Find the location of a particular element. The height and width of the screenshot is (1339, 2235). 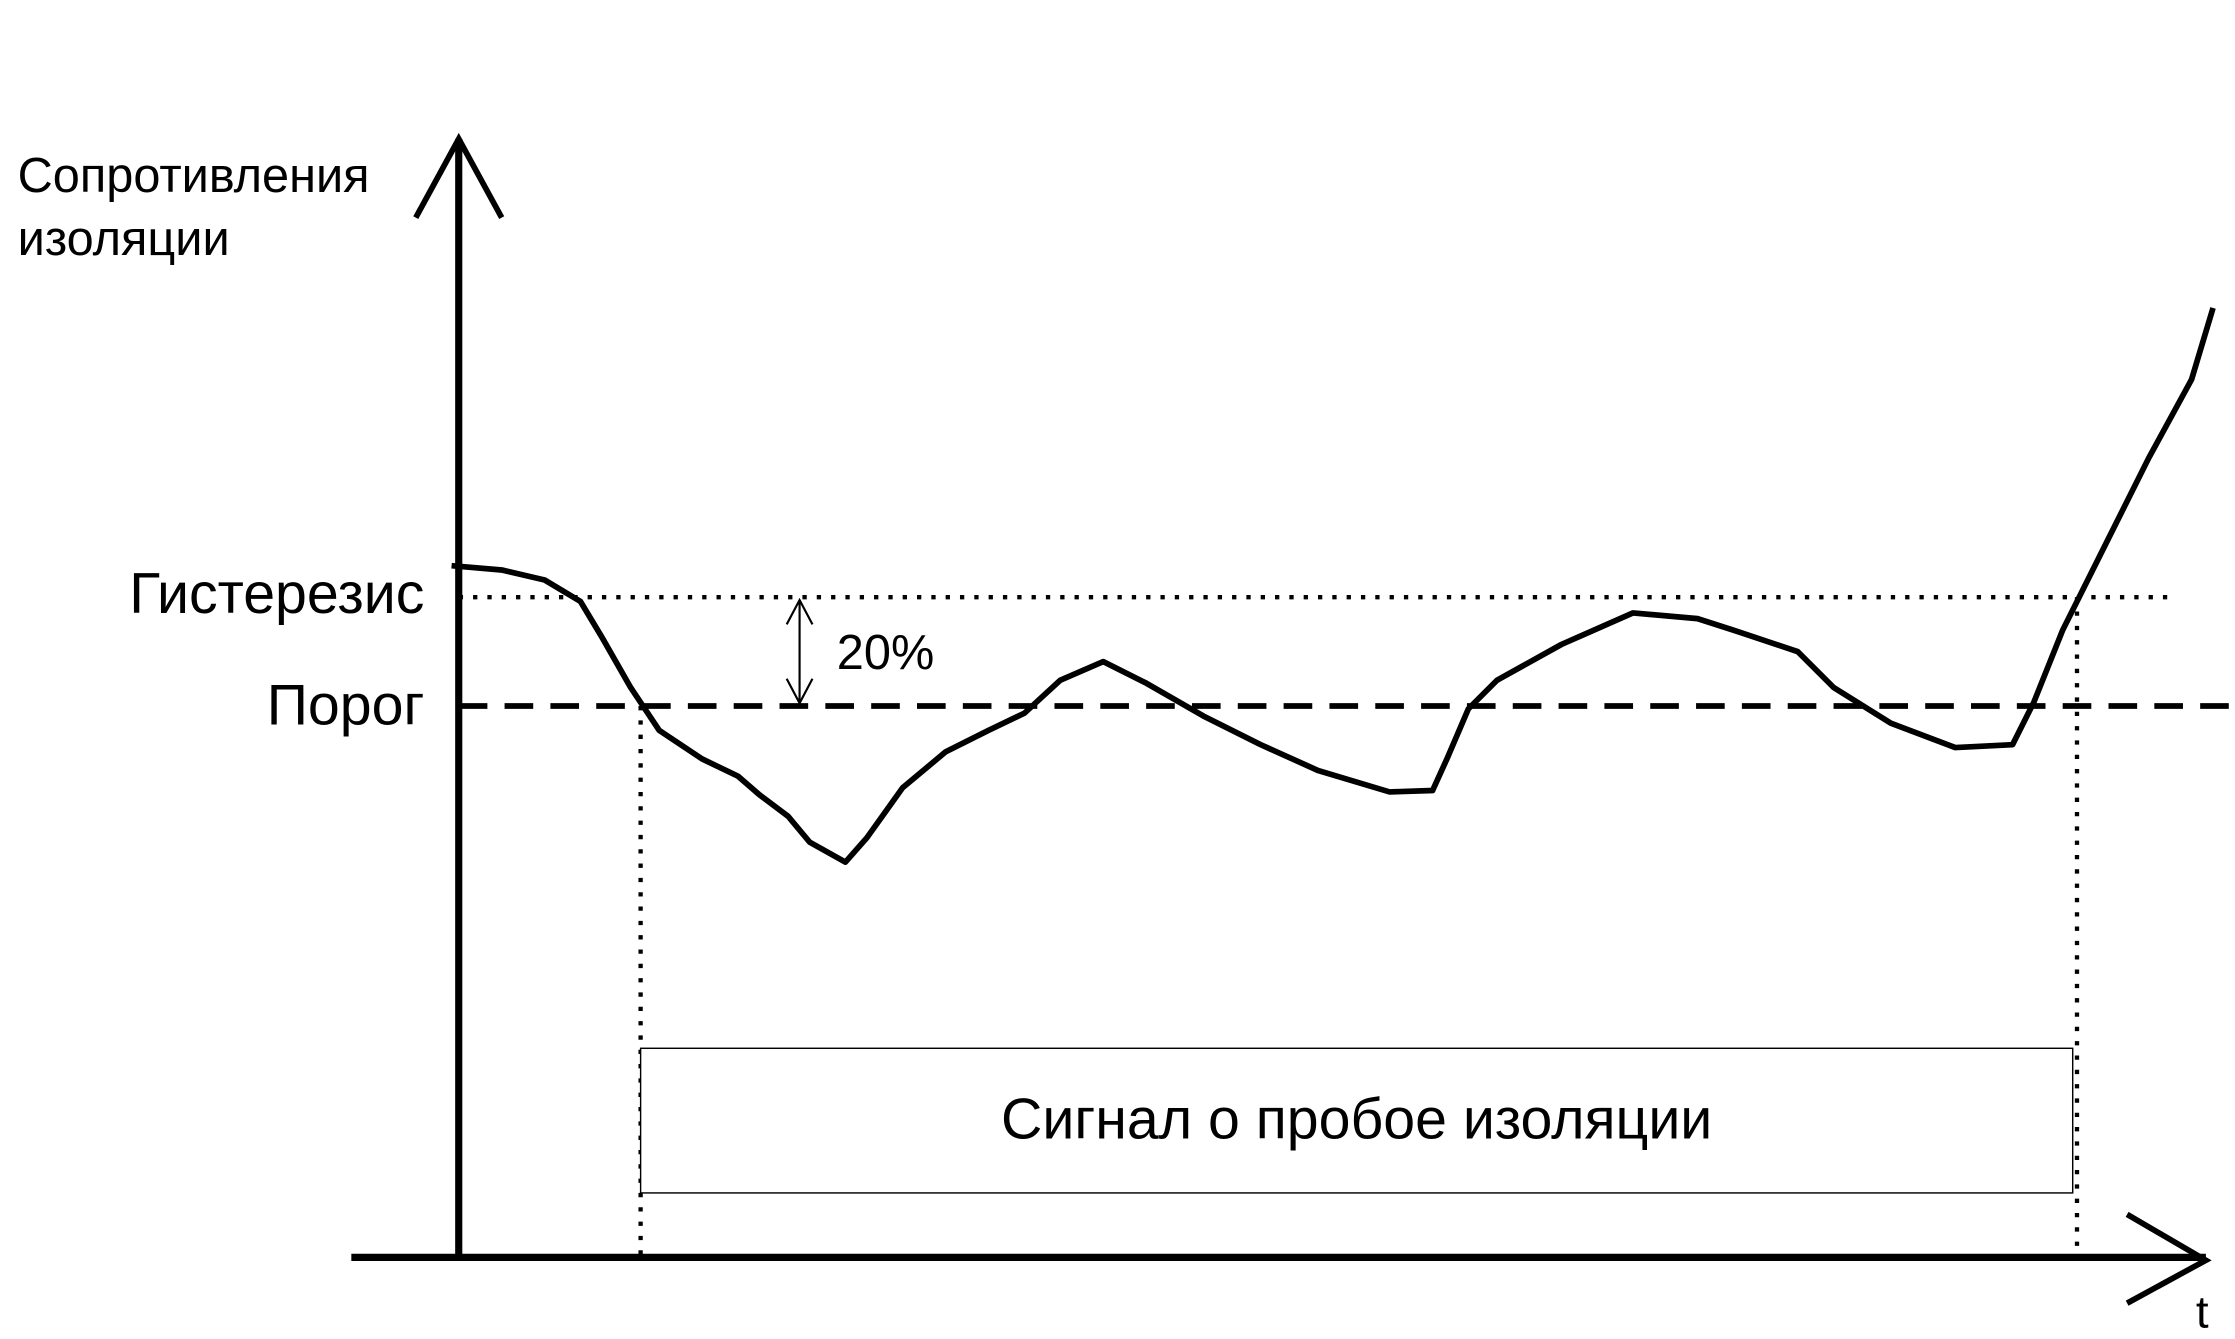

x-axis-arrow is located at coordinates (2168, 1258).